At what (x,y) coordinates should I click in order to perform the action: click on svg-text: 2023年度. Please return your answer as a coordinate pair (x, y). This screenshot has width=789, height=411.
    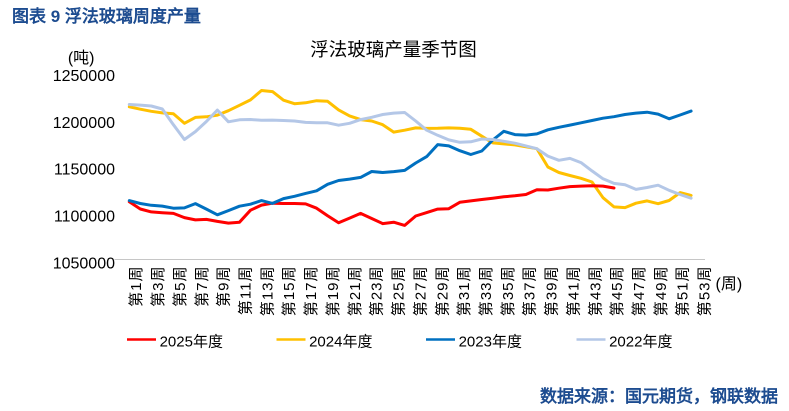
    Looking at the image, I should click on (490, 341).